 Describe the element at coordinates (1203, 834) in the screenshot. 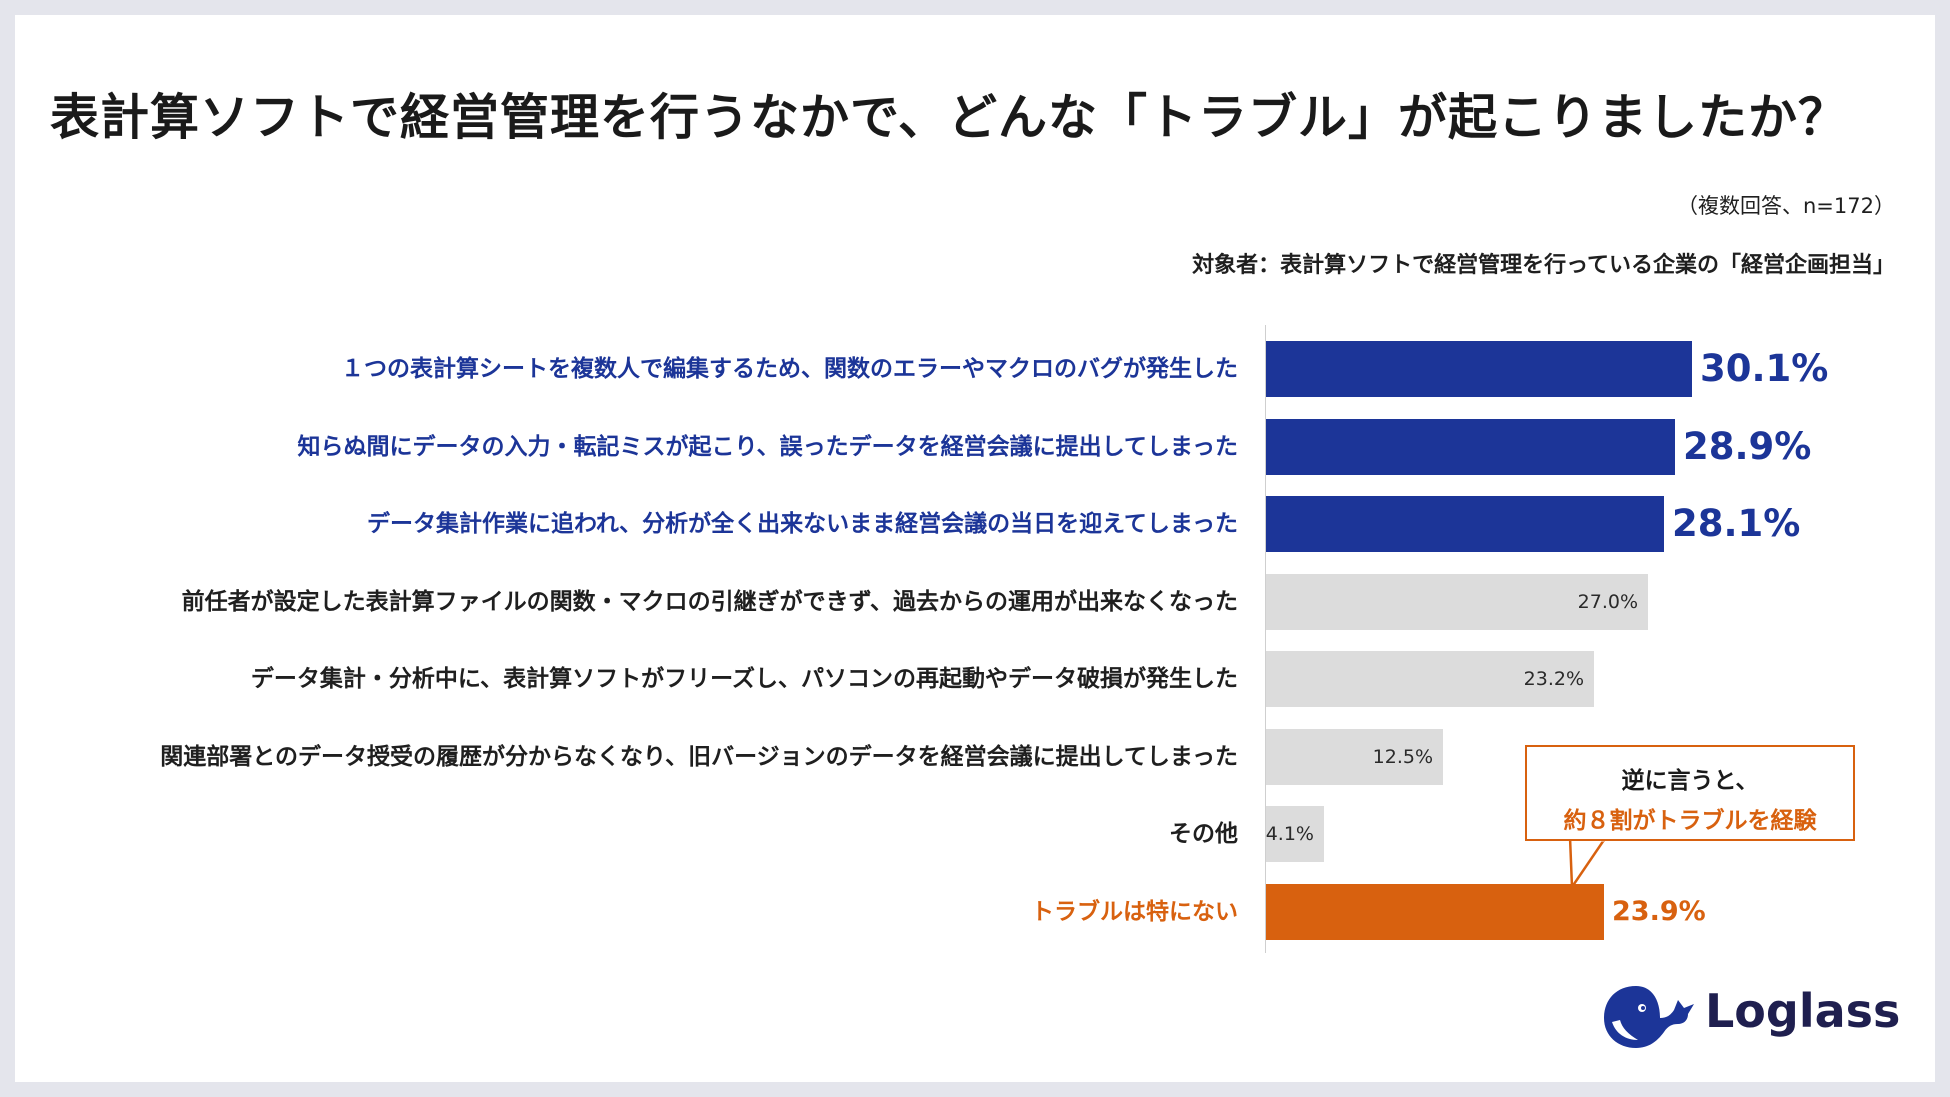

I see `category-label: その他` at that location.